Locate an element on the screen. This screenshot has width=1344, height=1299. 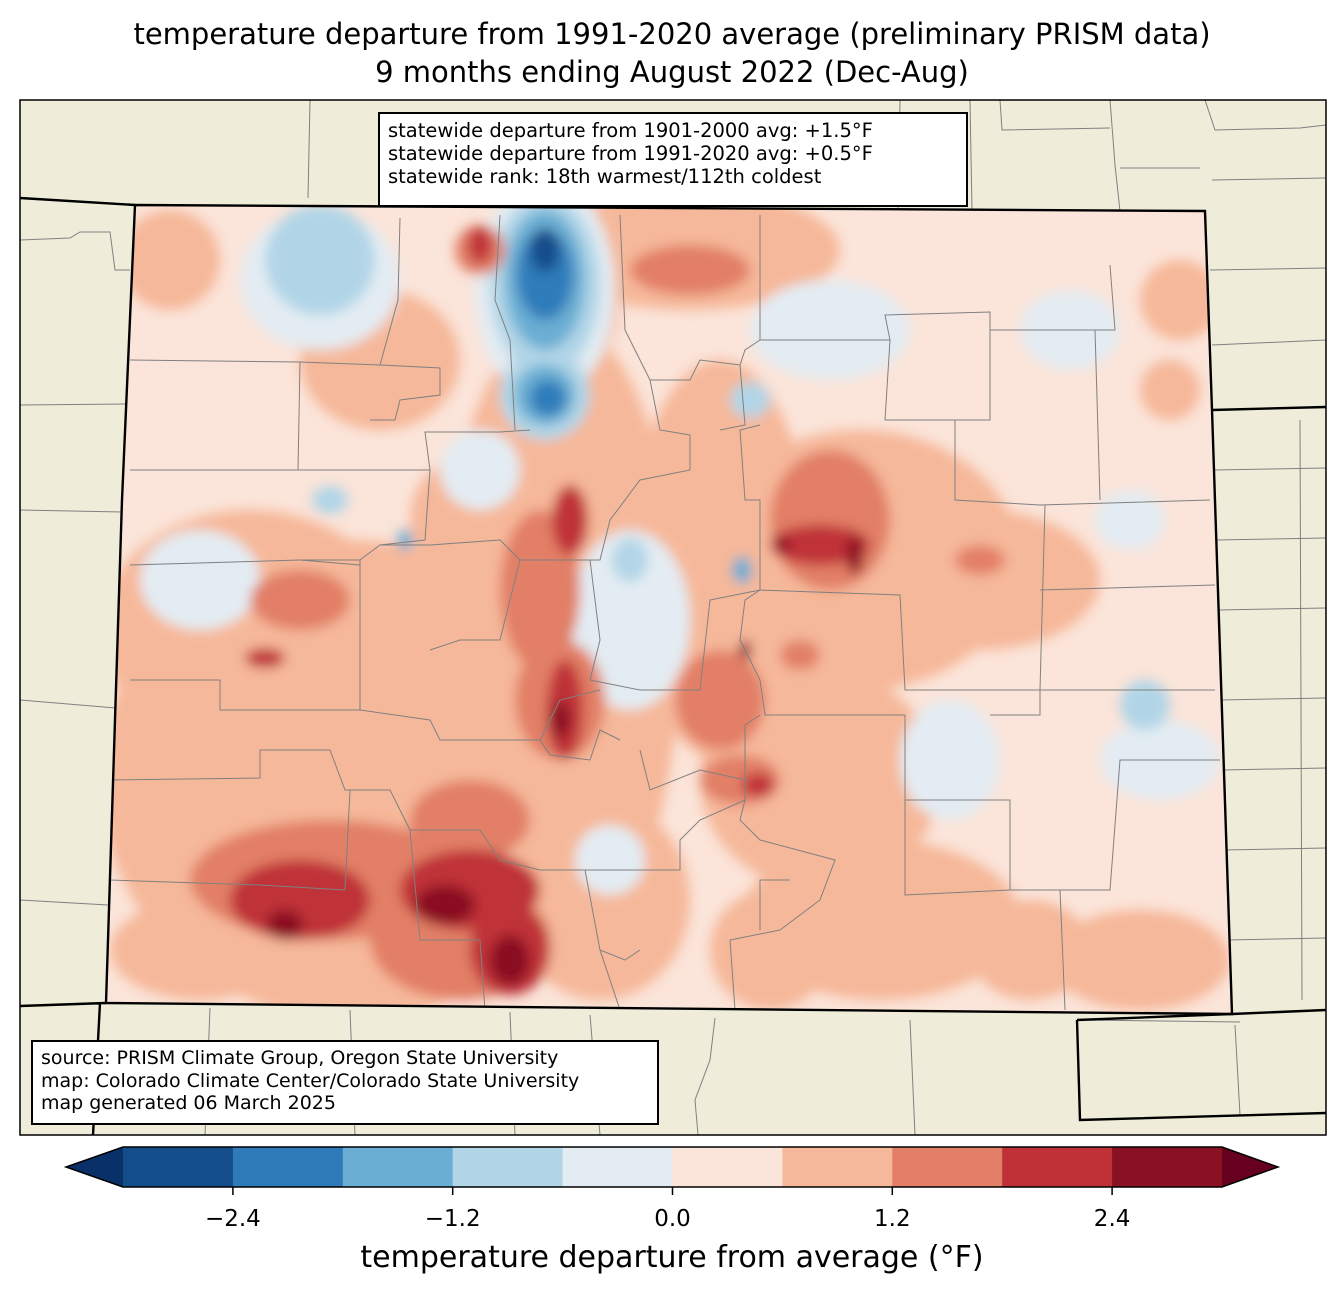
colorbar-under-arrow is located at coordinates (94, 1167).